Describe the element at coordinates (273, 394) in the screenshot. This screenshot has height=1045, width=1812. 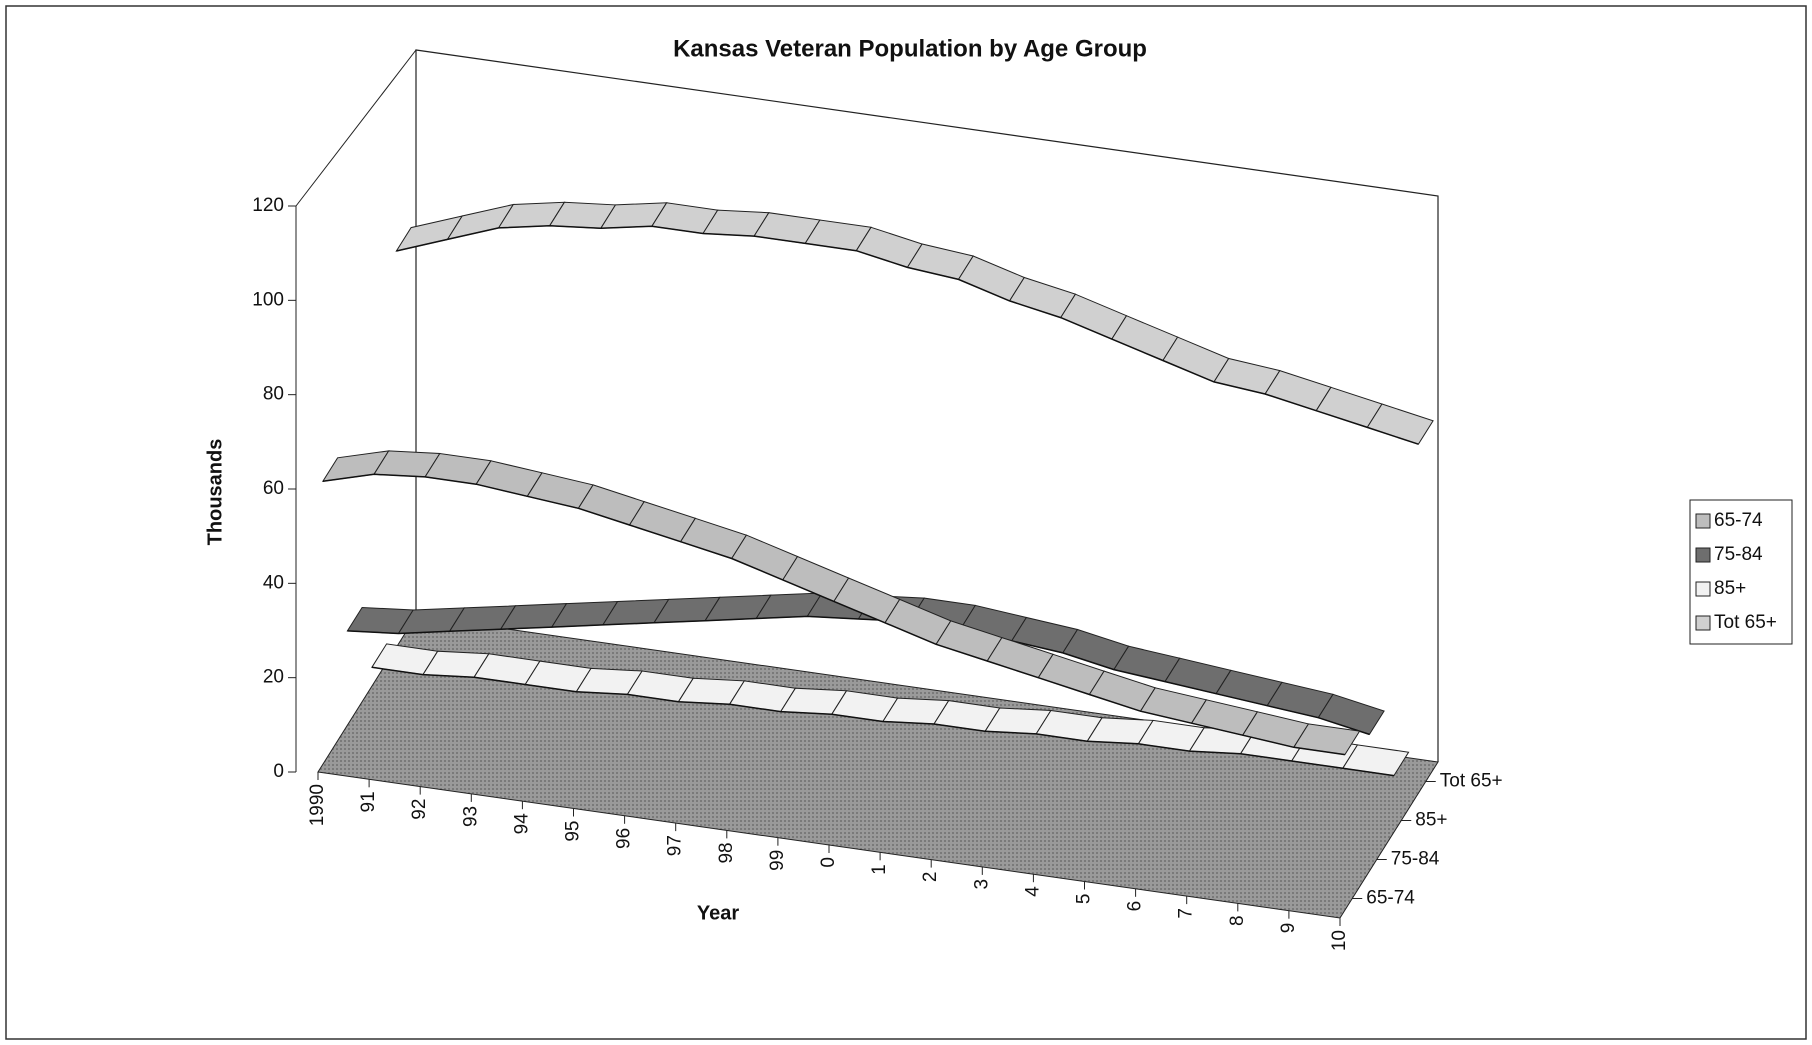
I see `y-tick-label: 80` at that location.